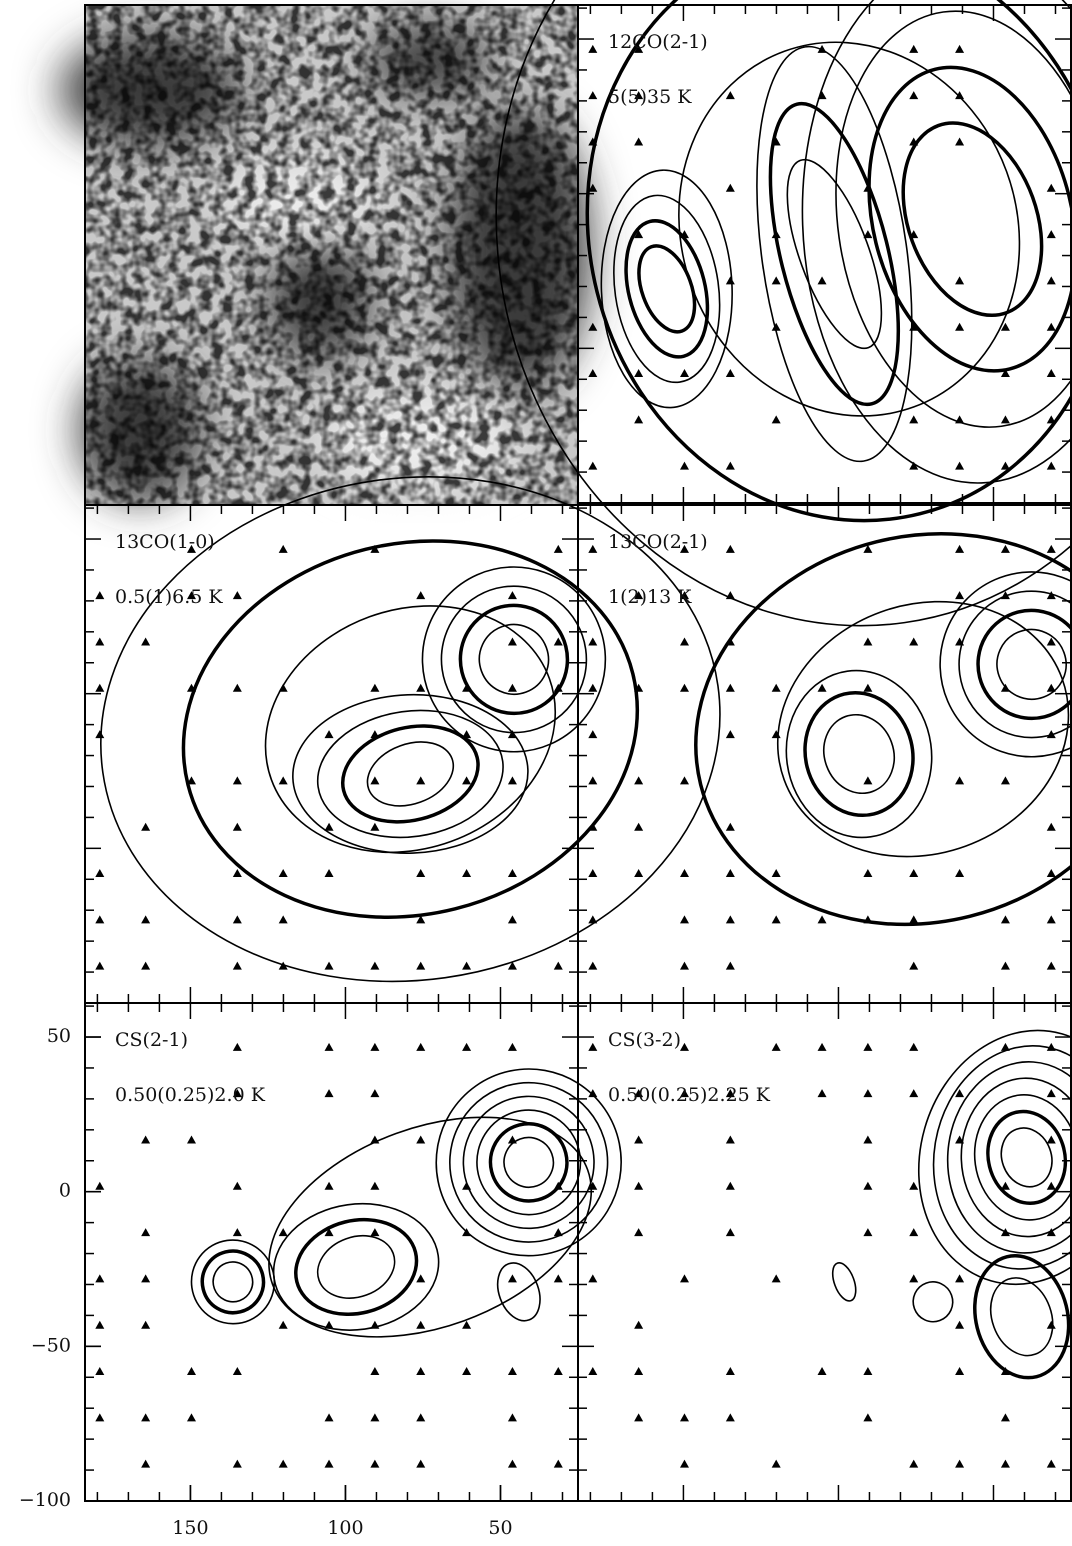 The height and width of the screenshot is (1546, 1072). What do you see at coordinates (45, 1500) in the screenshot?
I see `y-tick-label: −100` at bounding box center [45, 1500].